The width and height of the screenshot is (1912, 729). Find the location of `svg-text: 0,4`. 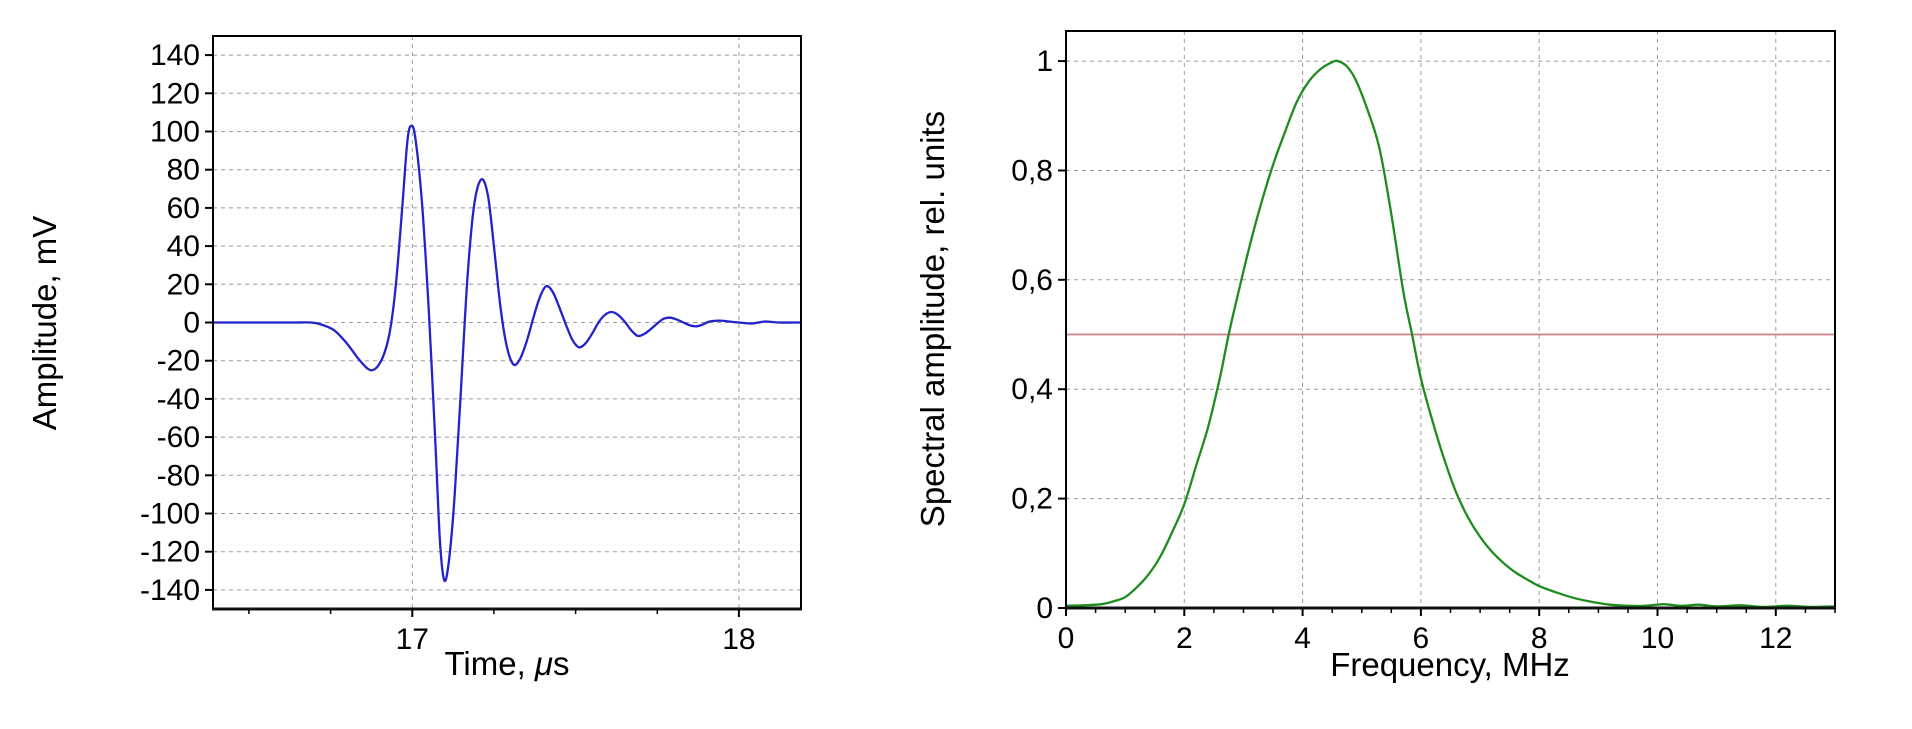

svg-text: 0,4 is located at coordinates (1032, 389).